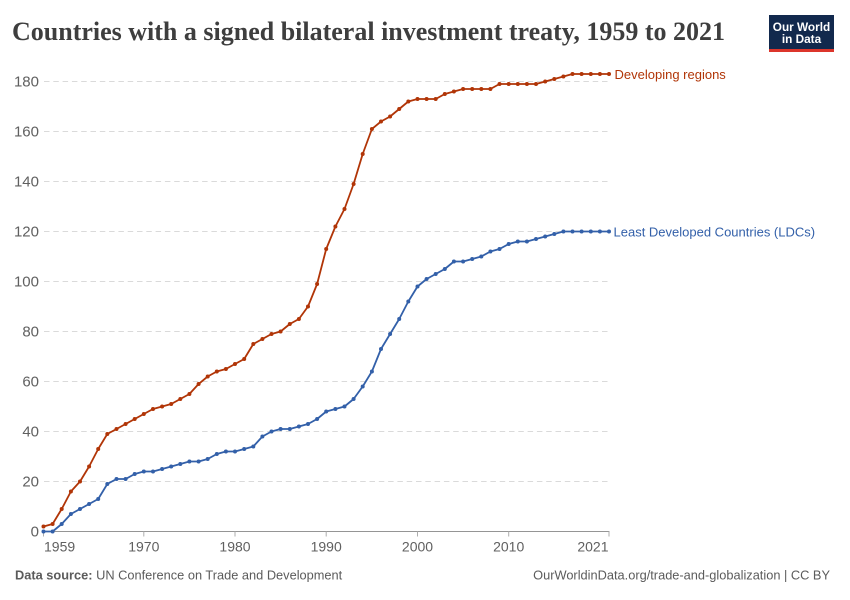 Image resolution: width=850 pixels, height=600 pixels. Describe the element at coordinates (592, 547) in the screenshot. I see `svg-text: 2021` at that location.